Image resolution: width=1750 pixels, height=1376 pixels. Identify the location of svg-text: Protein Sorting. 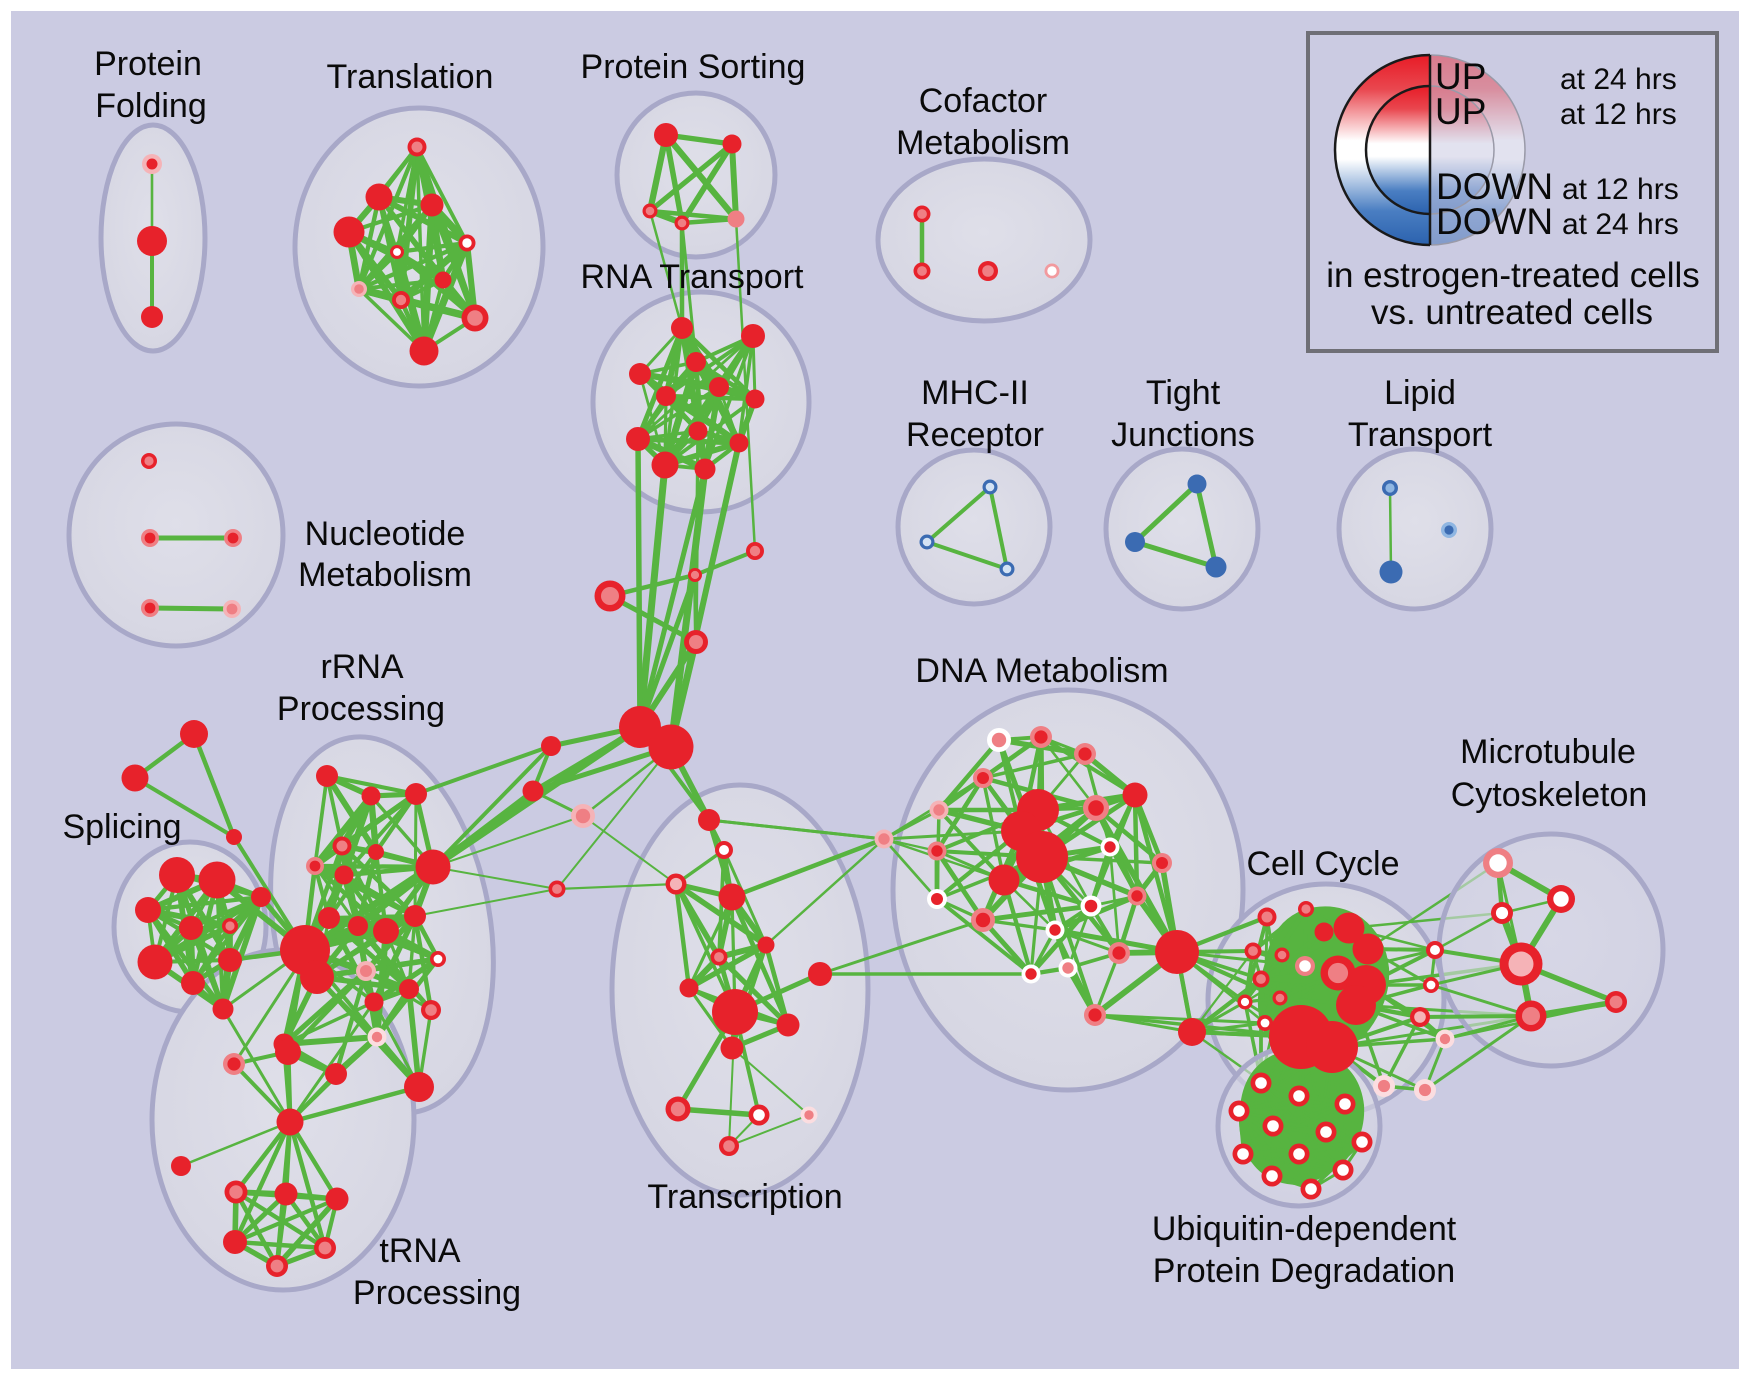
(693, 67).